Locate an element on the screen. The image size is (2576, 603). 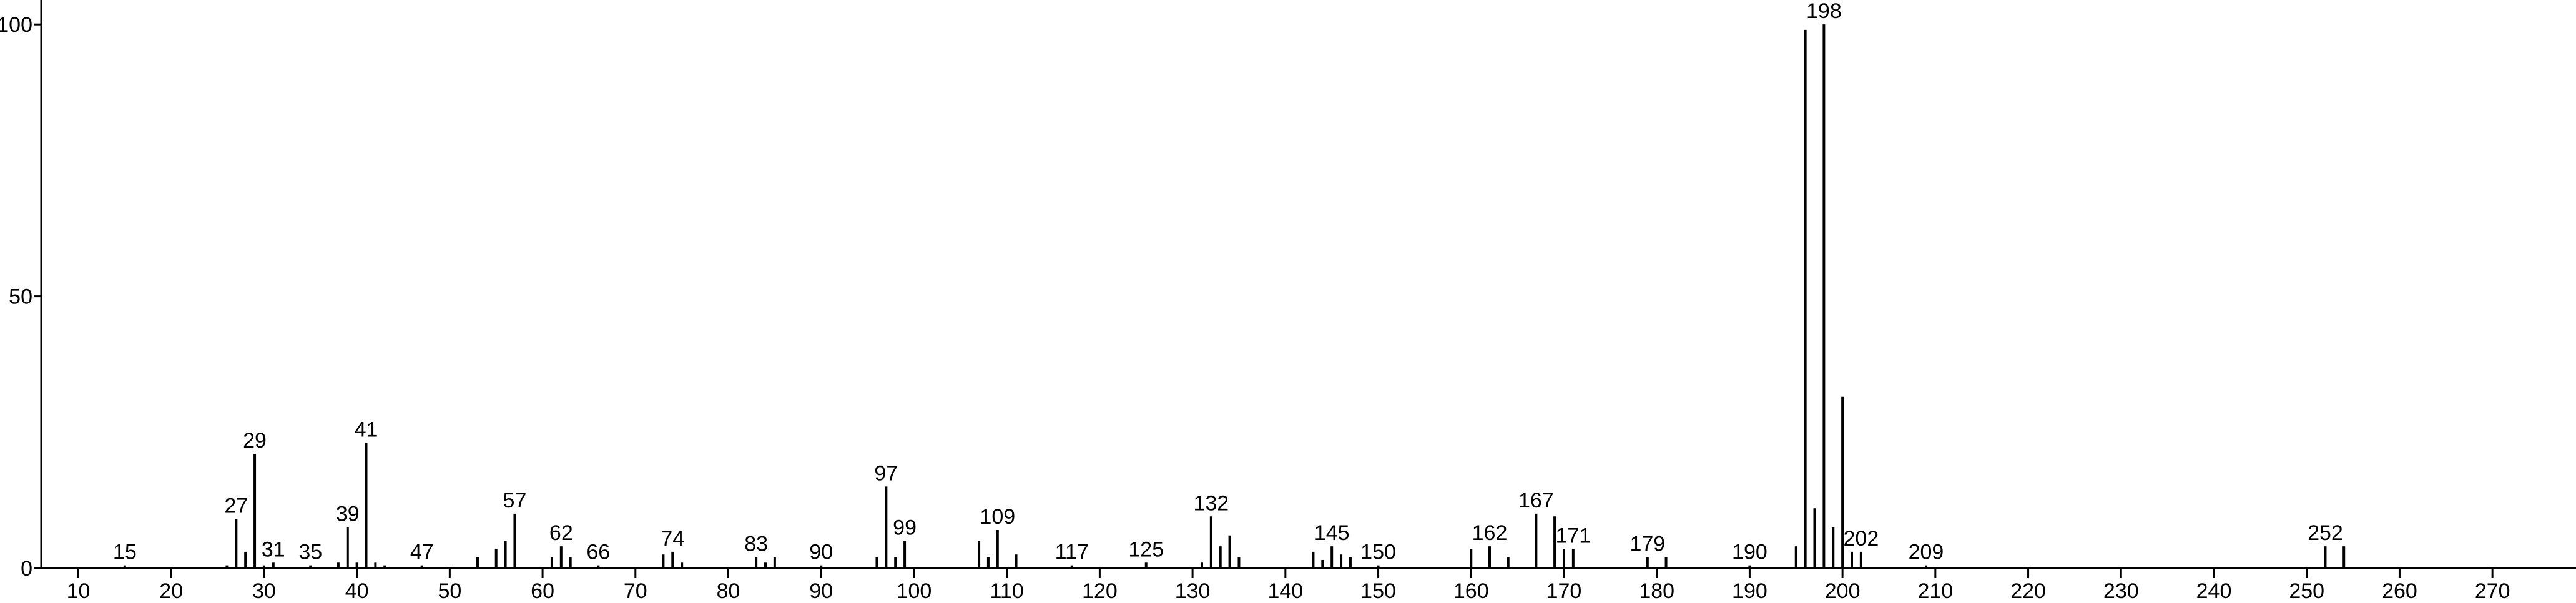
x-tick-label: 200 is located at coordinates (1843, 591).